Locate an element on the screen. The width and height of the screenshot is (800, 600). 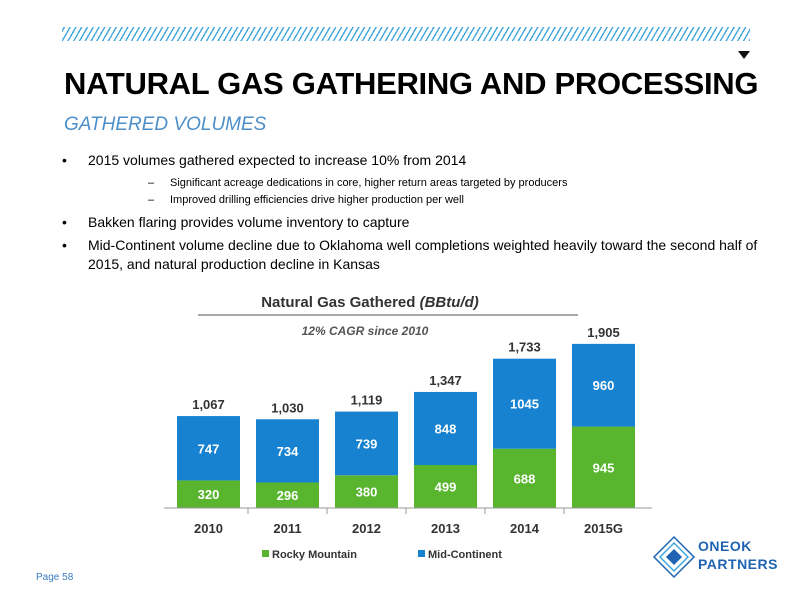
oneok-partners-logo-icon is located at coordinates (674, 557).